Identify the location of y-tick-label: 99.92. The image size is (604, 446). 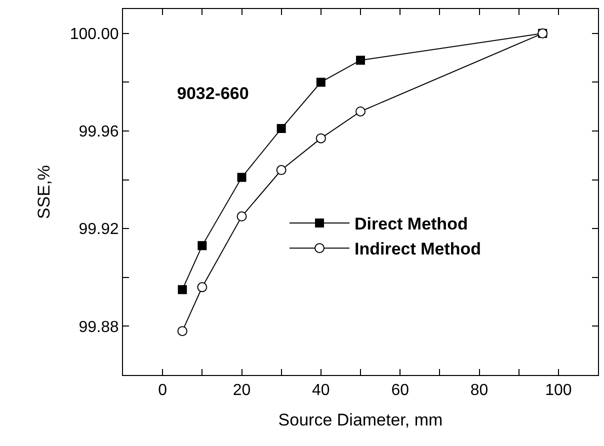
(98, 229).